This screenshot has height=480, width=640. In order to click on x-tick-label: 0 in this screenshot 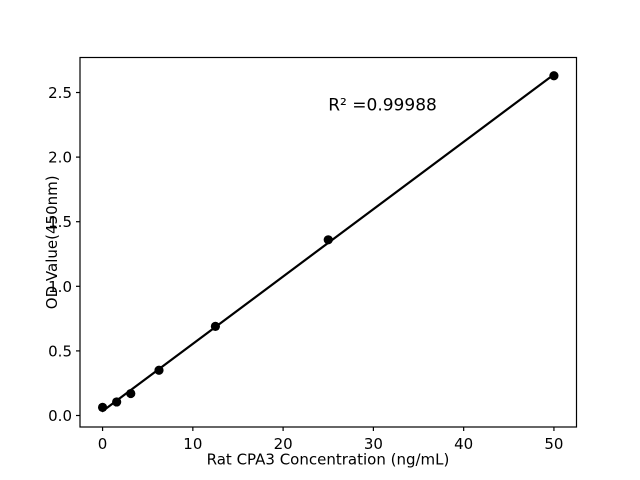, I will do `click(103, 444)`.